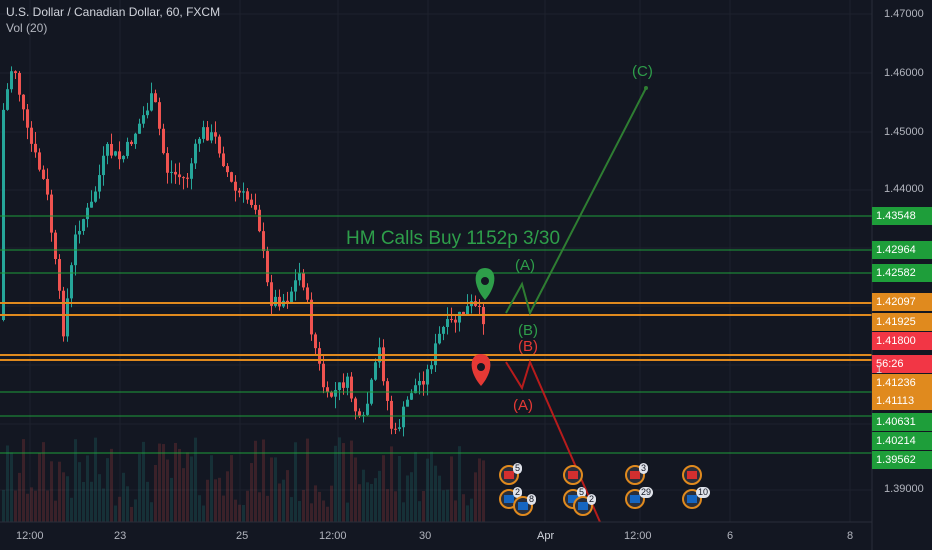  Describe the element at coordinates (113, 12) in the screenshot. I see `symbol-title: U.S. Dollar / Canadian Dollar, 60, FXCM` at that location.